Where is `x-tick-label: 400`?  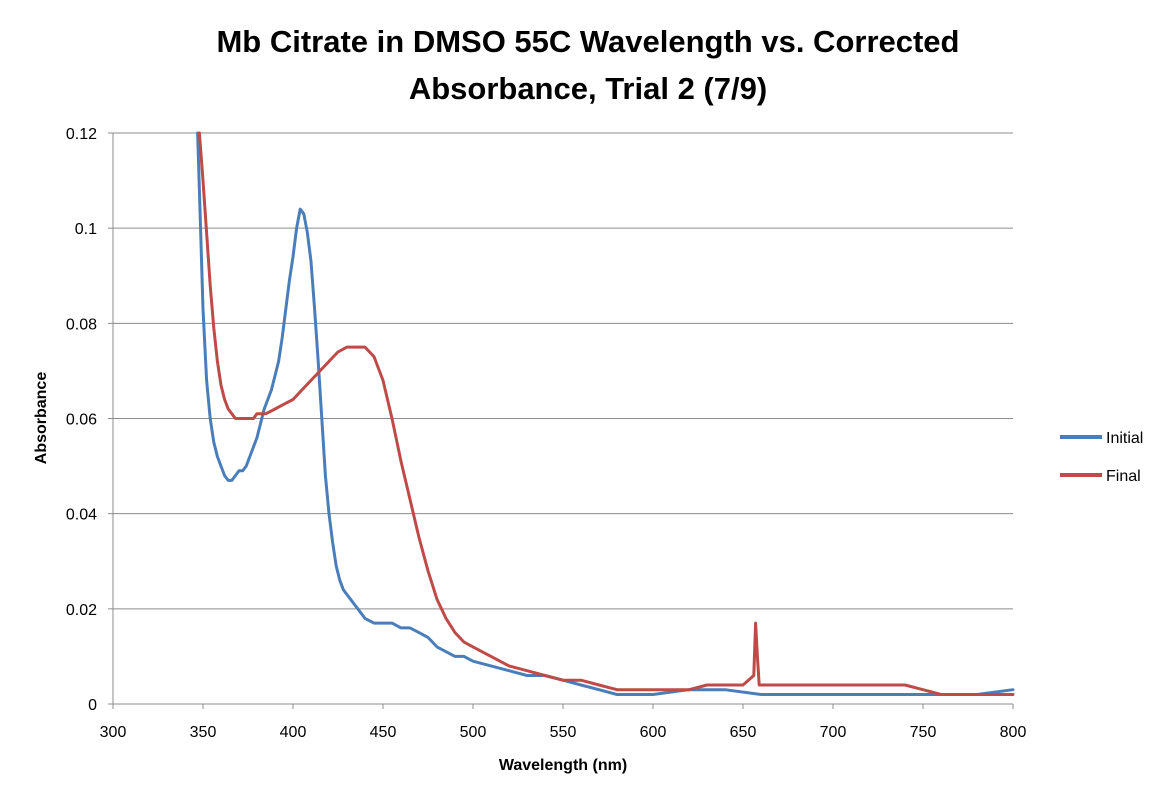 x-tick-label: 400 is located at coordinates (293, 732).